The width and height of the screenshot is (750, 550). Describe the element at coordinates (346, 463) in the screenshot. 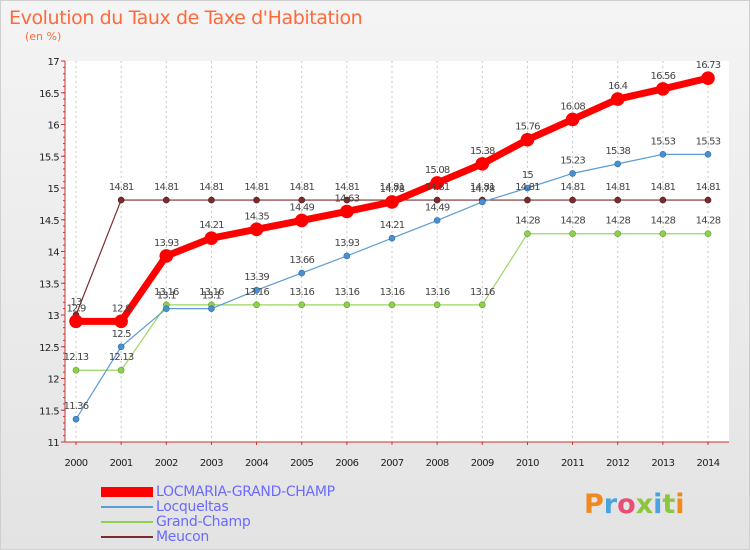

I see `x-tick-label: 2006` at that location.